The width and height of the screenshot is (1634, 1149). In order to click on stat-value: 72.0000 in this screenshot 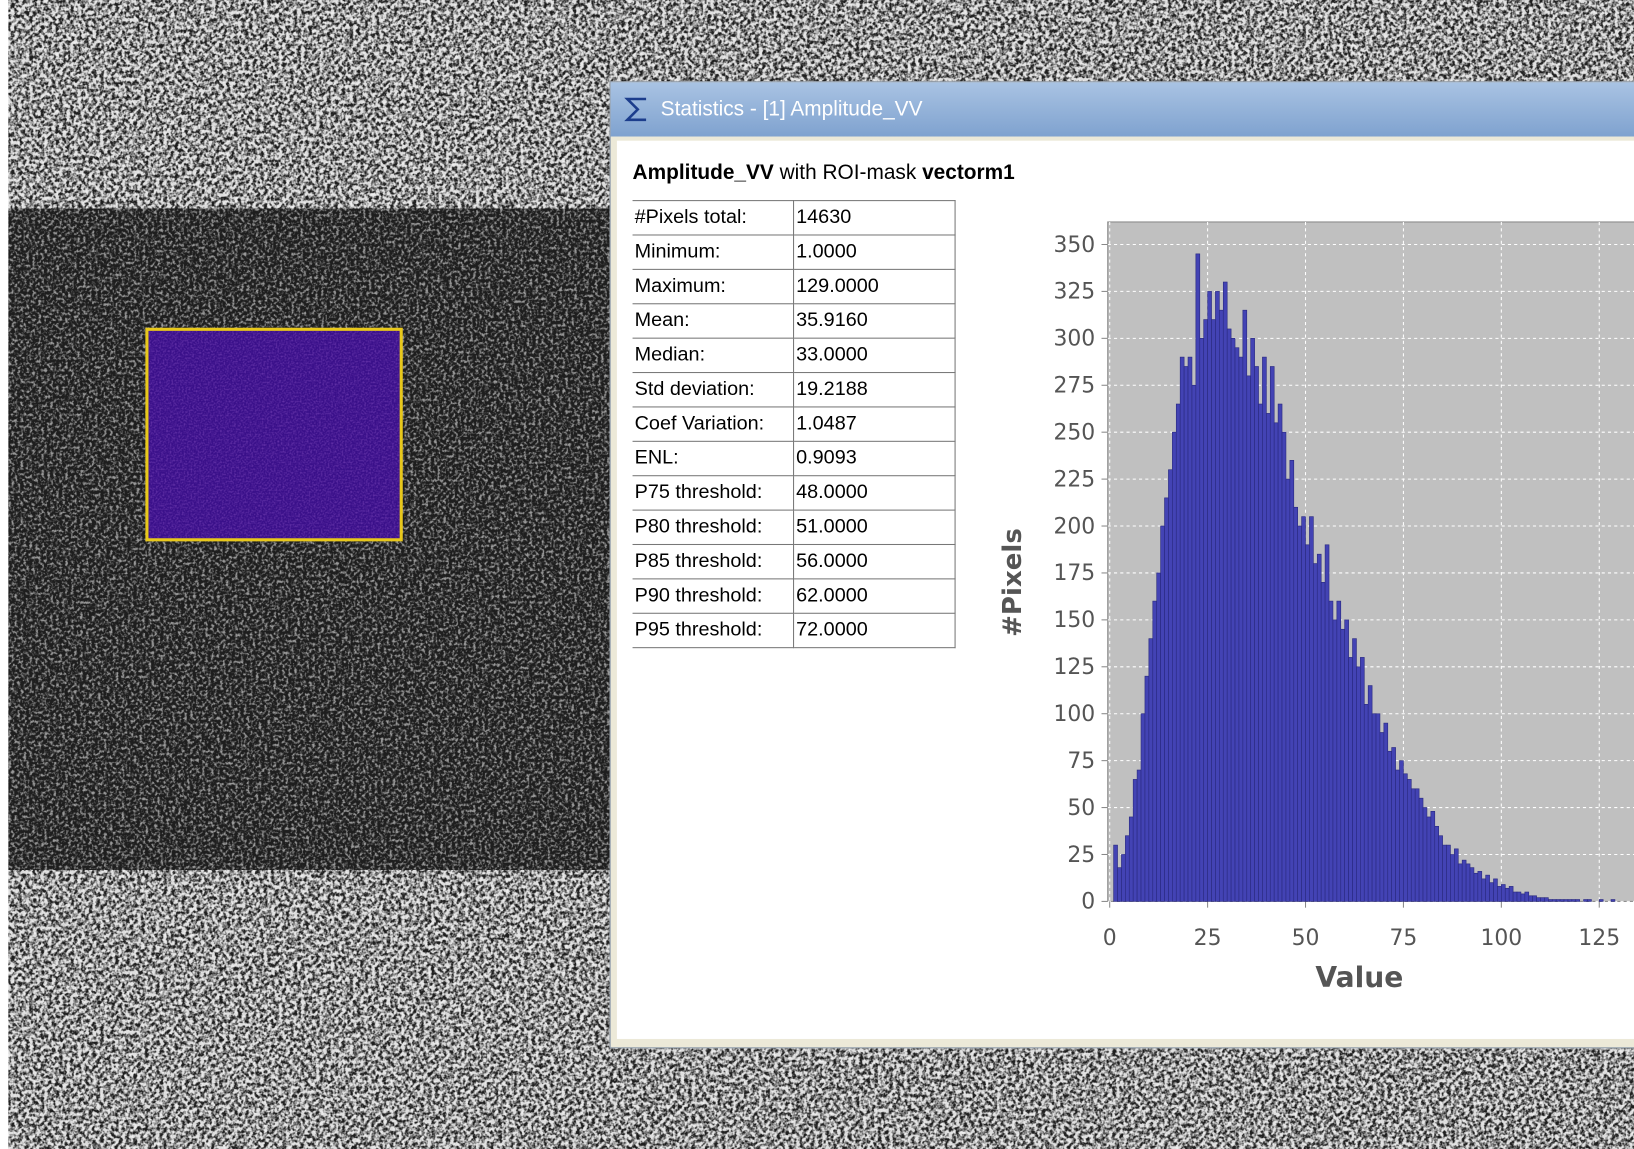, I will do `click(874, 630)`.